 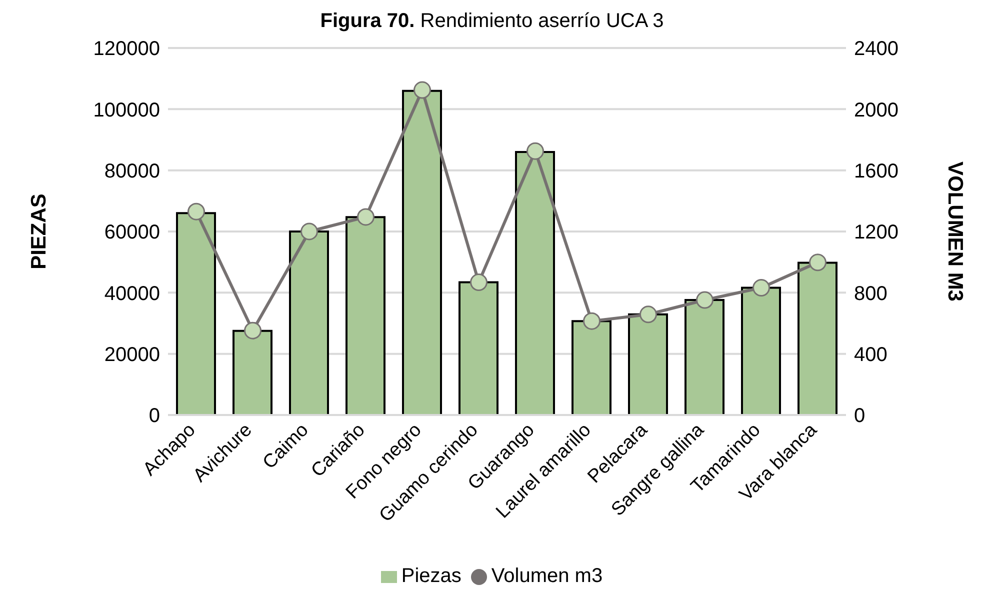 I want to click on y-tick-label: 120000, so click(x=126, y=49).